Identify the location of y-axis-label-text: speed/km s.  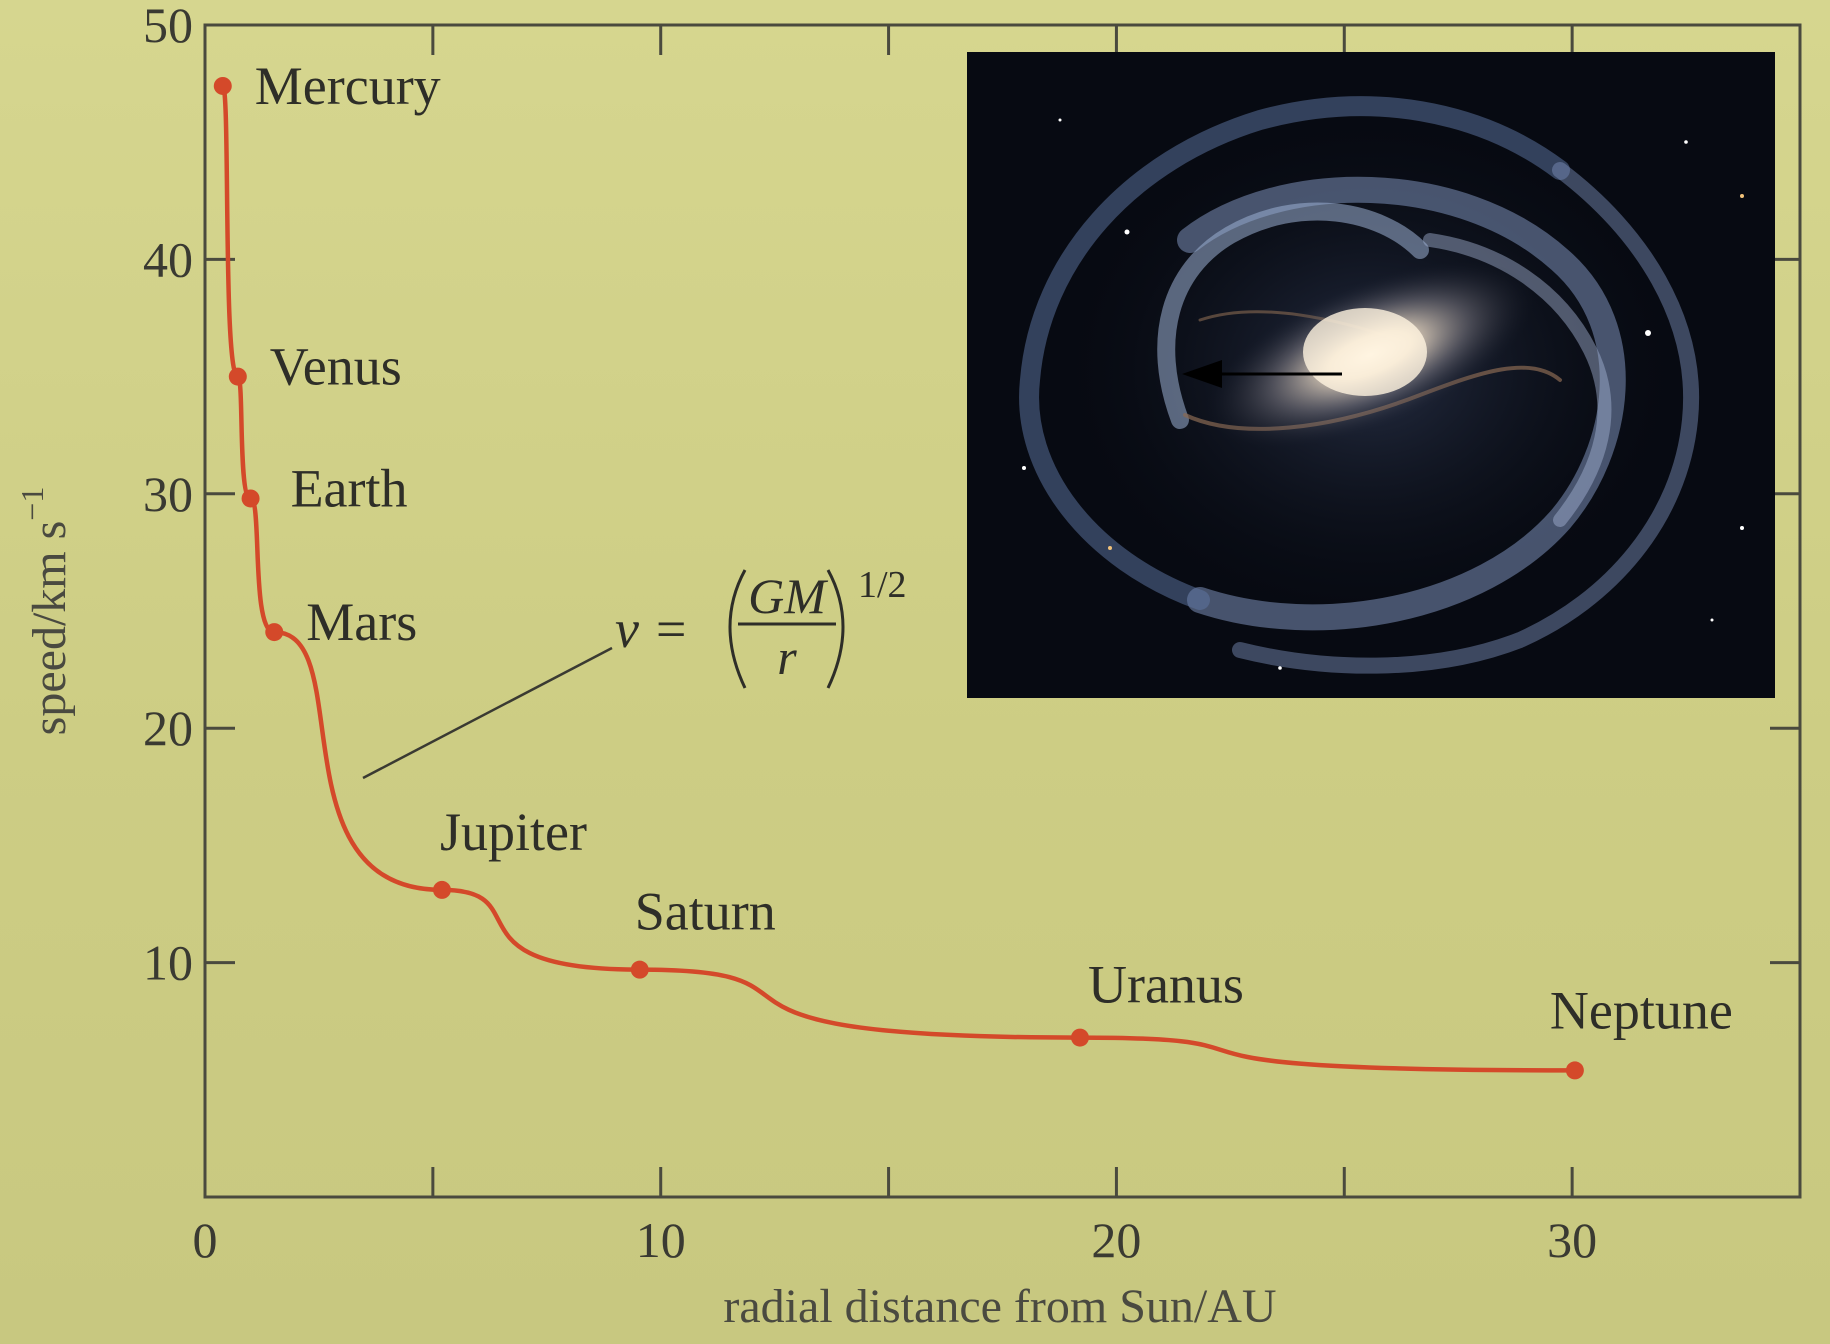
(49, 628).